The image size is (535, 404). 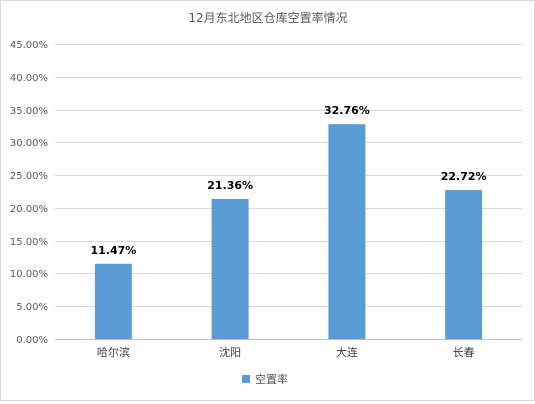 What do you see at coordinates (230, 185) in the screenshot?
I see `data-label: 21.36%` at bounding box center [230, 185].